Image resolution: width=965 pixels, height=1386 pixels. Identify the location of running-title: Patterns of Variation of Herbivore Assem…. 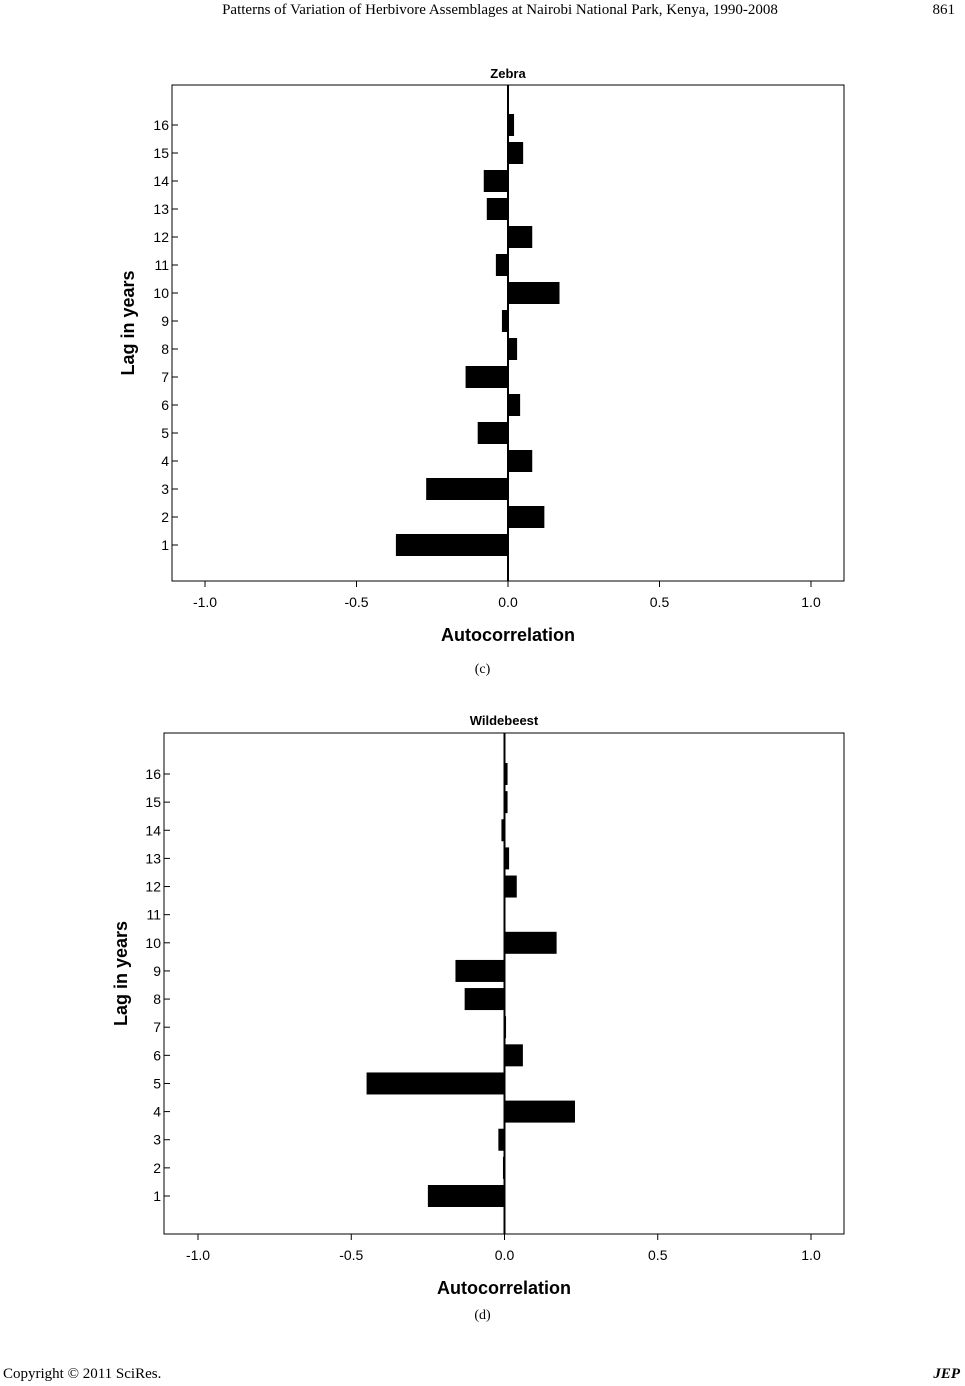
(500, 10).